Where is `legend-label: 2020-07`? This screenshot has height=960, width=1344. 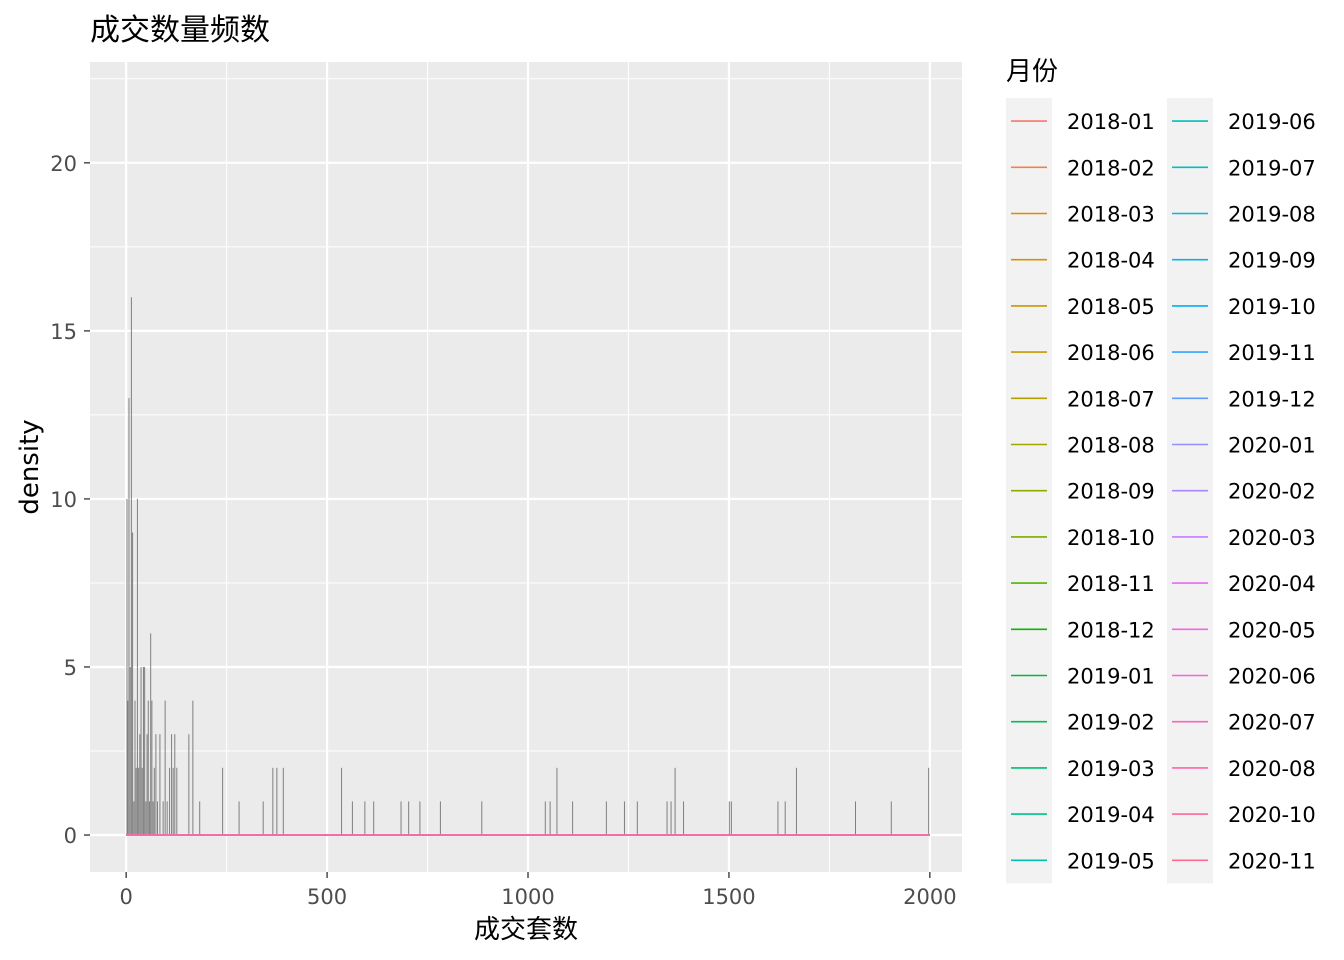
legend-label: 2020-07 is located at coordinates (1272, 723).